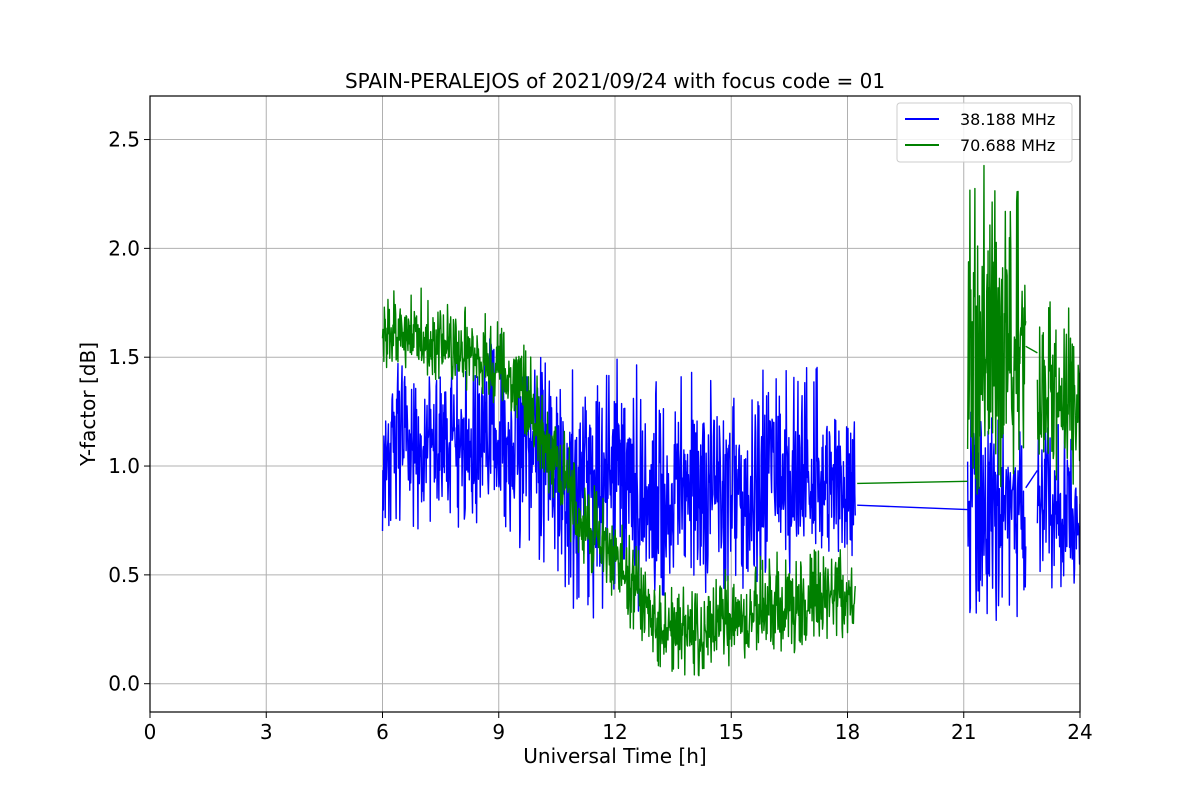 This screenshot has width=1200, height=800. I want to click on y-tick-label: 0.5, so click(124, 575).